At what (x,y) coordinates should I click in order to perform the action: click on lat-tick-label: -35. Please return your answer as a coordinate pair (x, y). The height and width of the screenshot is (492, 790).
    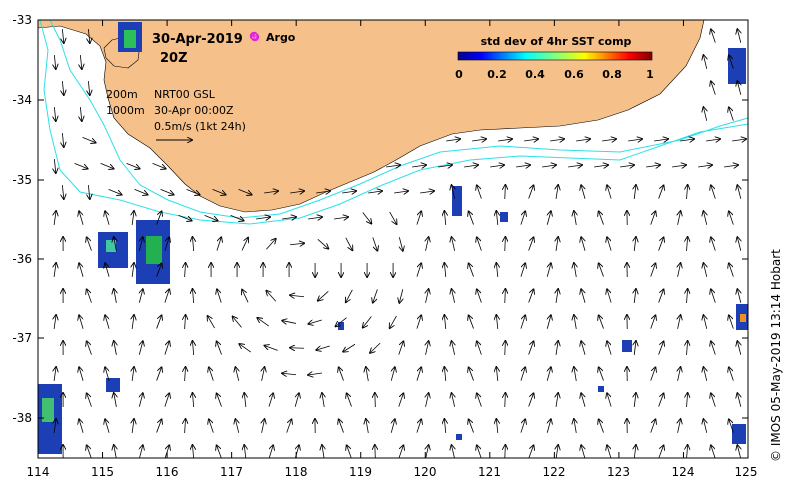
    Looking at the image, I should click on (22, 180).